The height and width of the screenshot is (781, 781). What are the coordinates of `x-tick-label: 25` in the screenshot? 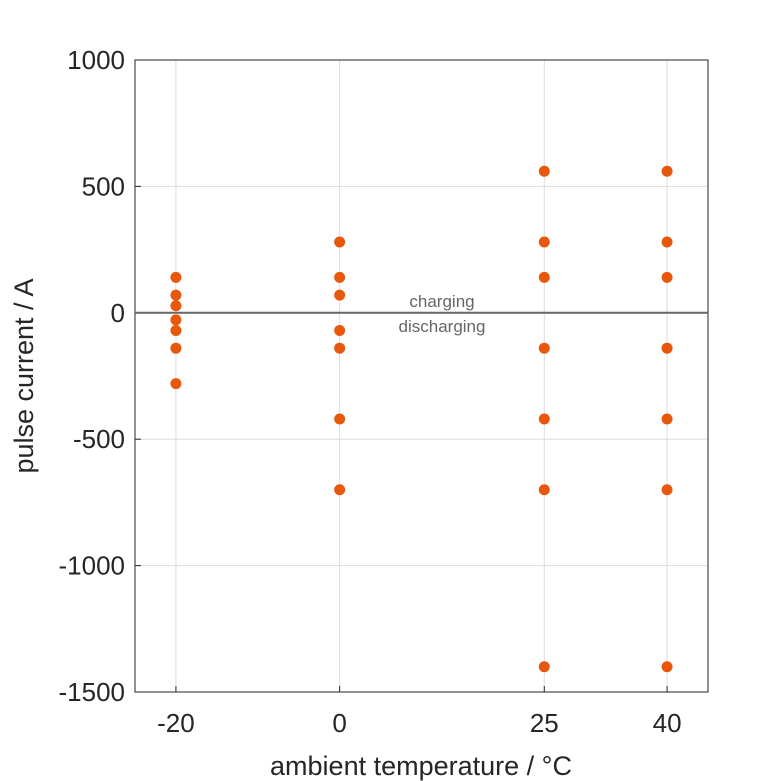 It's located at (544, 723).